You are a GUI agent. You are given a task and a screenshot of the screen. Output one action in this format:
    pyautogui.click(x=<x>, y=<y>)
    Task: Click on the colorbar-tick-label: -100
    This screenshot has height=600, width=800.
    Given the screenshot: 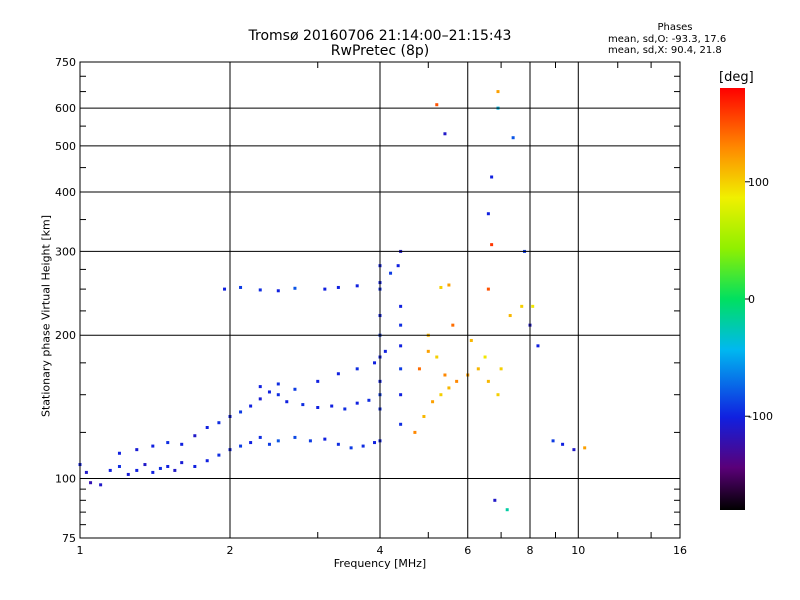 What is the action you would take?
    pyautogui.click(x=760, y=416)
    